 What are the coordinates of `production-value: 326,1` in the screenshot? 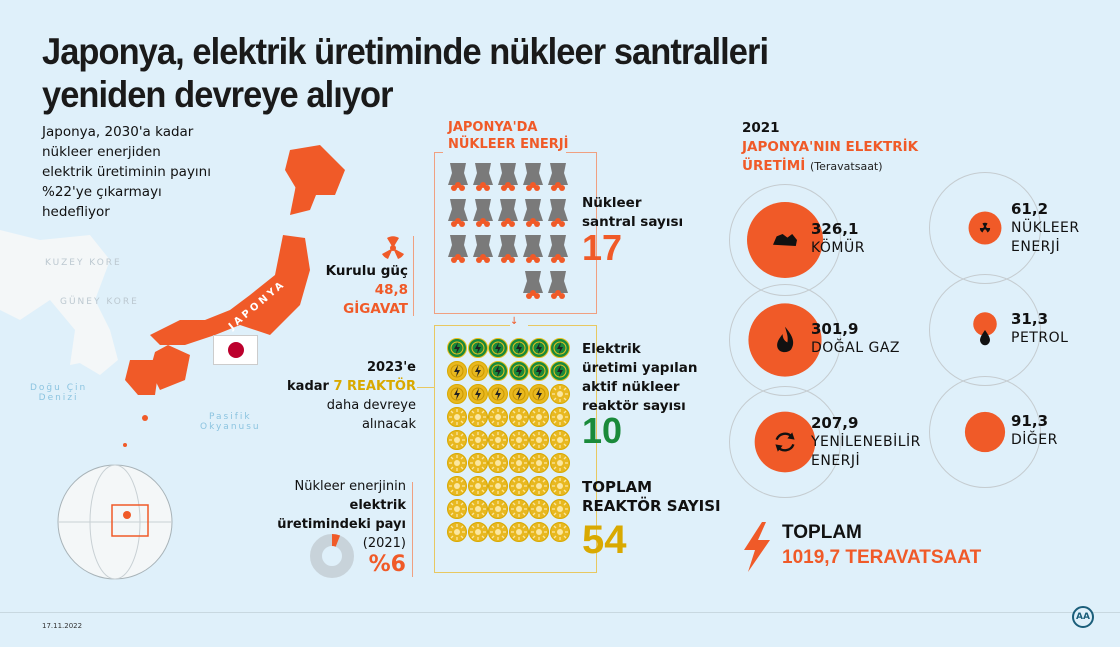 It's located at (835, 229).